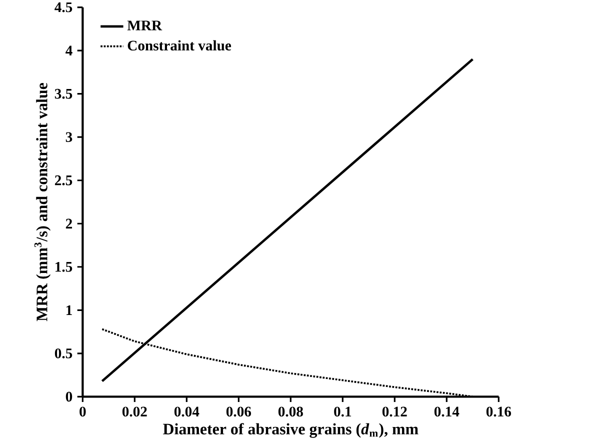 The width and height of the screenshot is (592, 446). Describe the element at coordinates (239, 411) in the screenshot. I see `x-tick-label: 0.06` at that location.